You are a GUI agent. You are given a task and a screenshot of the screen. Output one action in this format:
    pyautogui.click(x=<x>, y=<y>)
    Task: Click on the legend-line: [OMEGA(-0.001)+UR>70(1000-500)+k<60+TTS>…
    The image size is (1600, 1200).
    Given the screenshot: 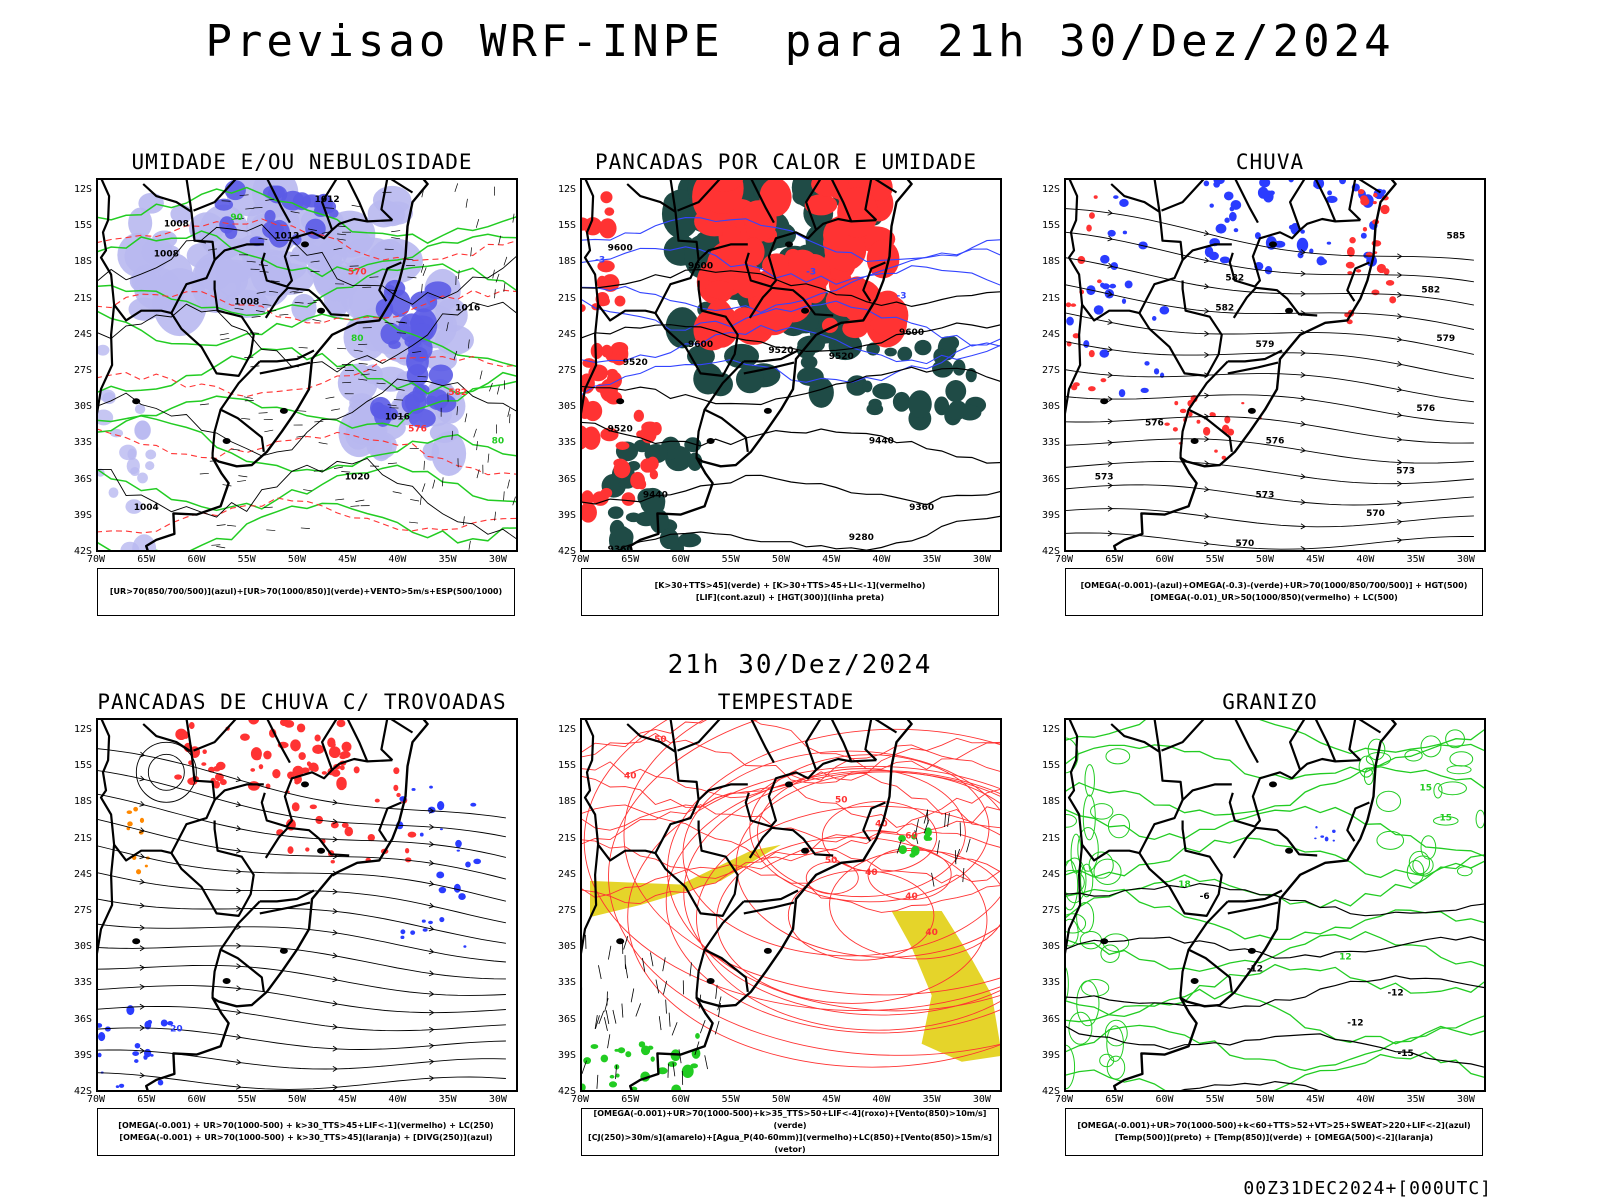 What is the action you would take?
    pyautogui.click(x=1274, y=1125)
    